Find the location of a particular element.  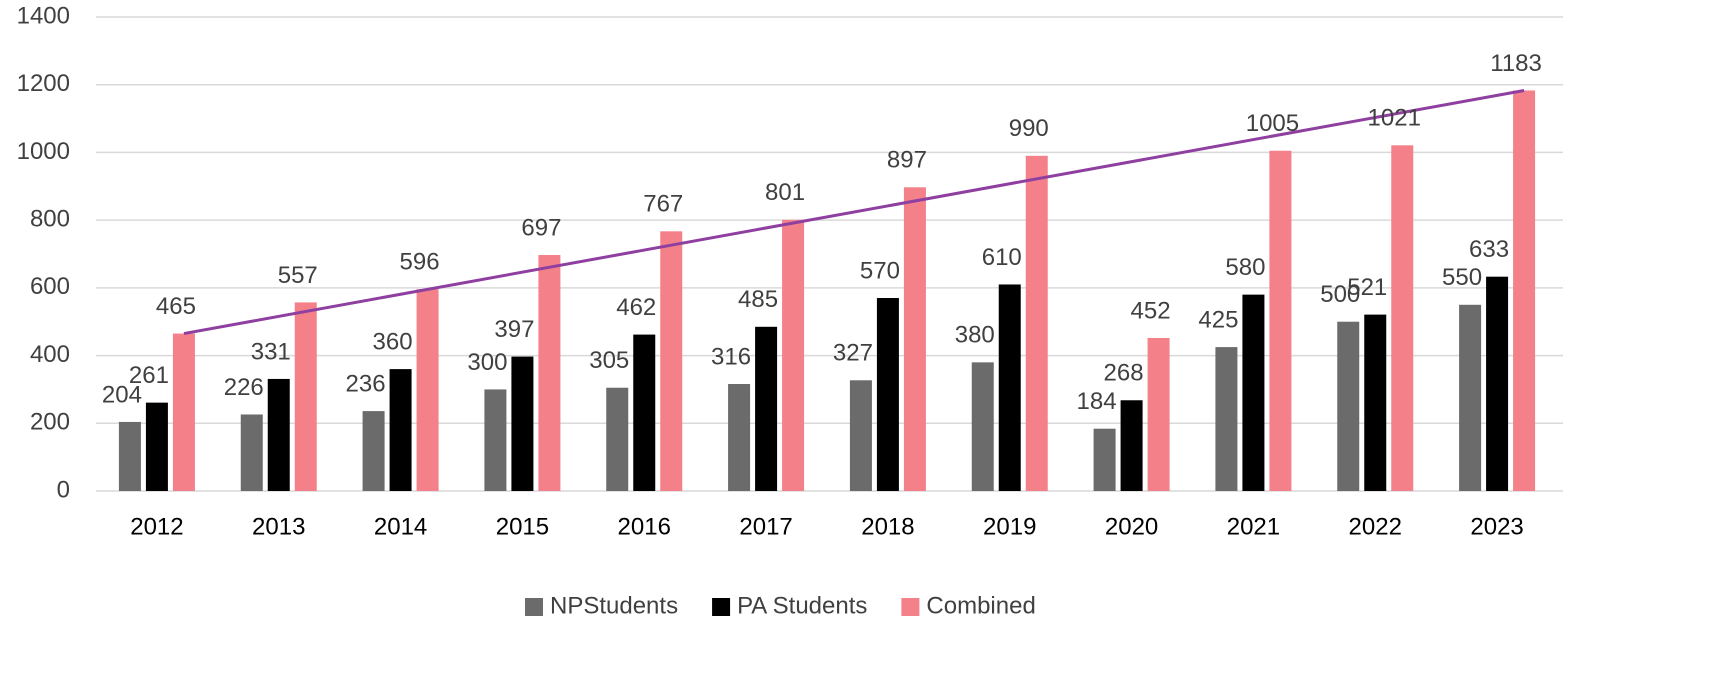

legend-label: Combined is located at coordinates (980, 605).